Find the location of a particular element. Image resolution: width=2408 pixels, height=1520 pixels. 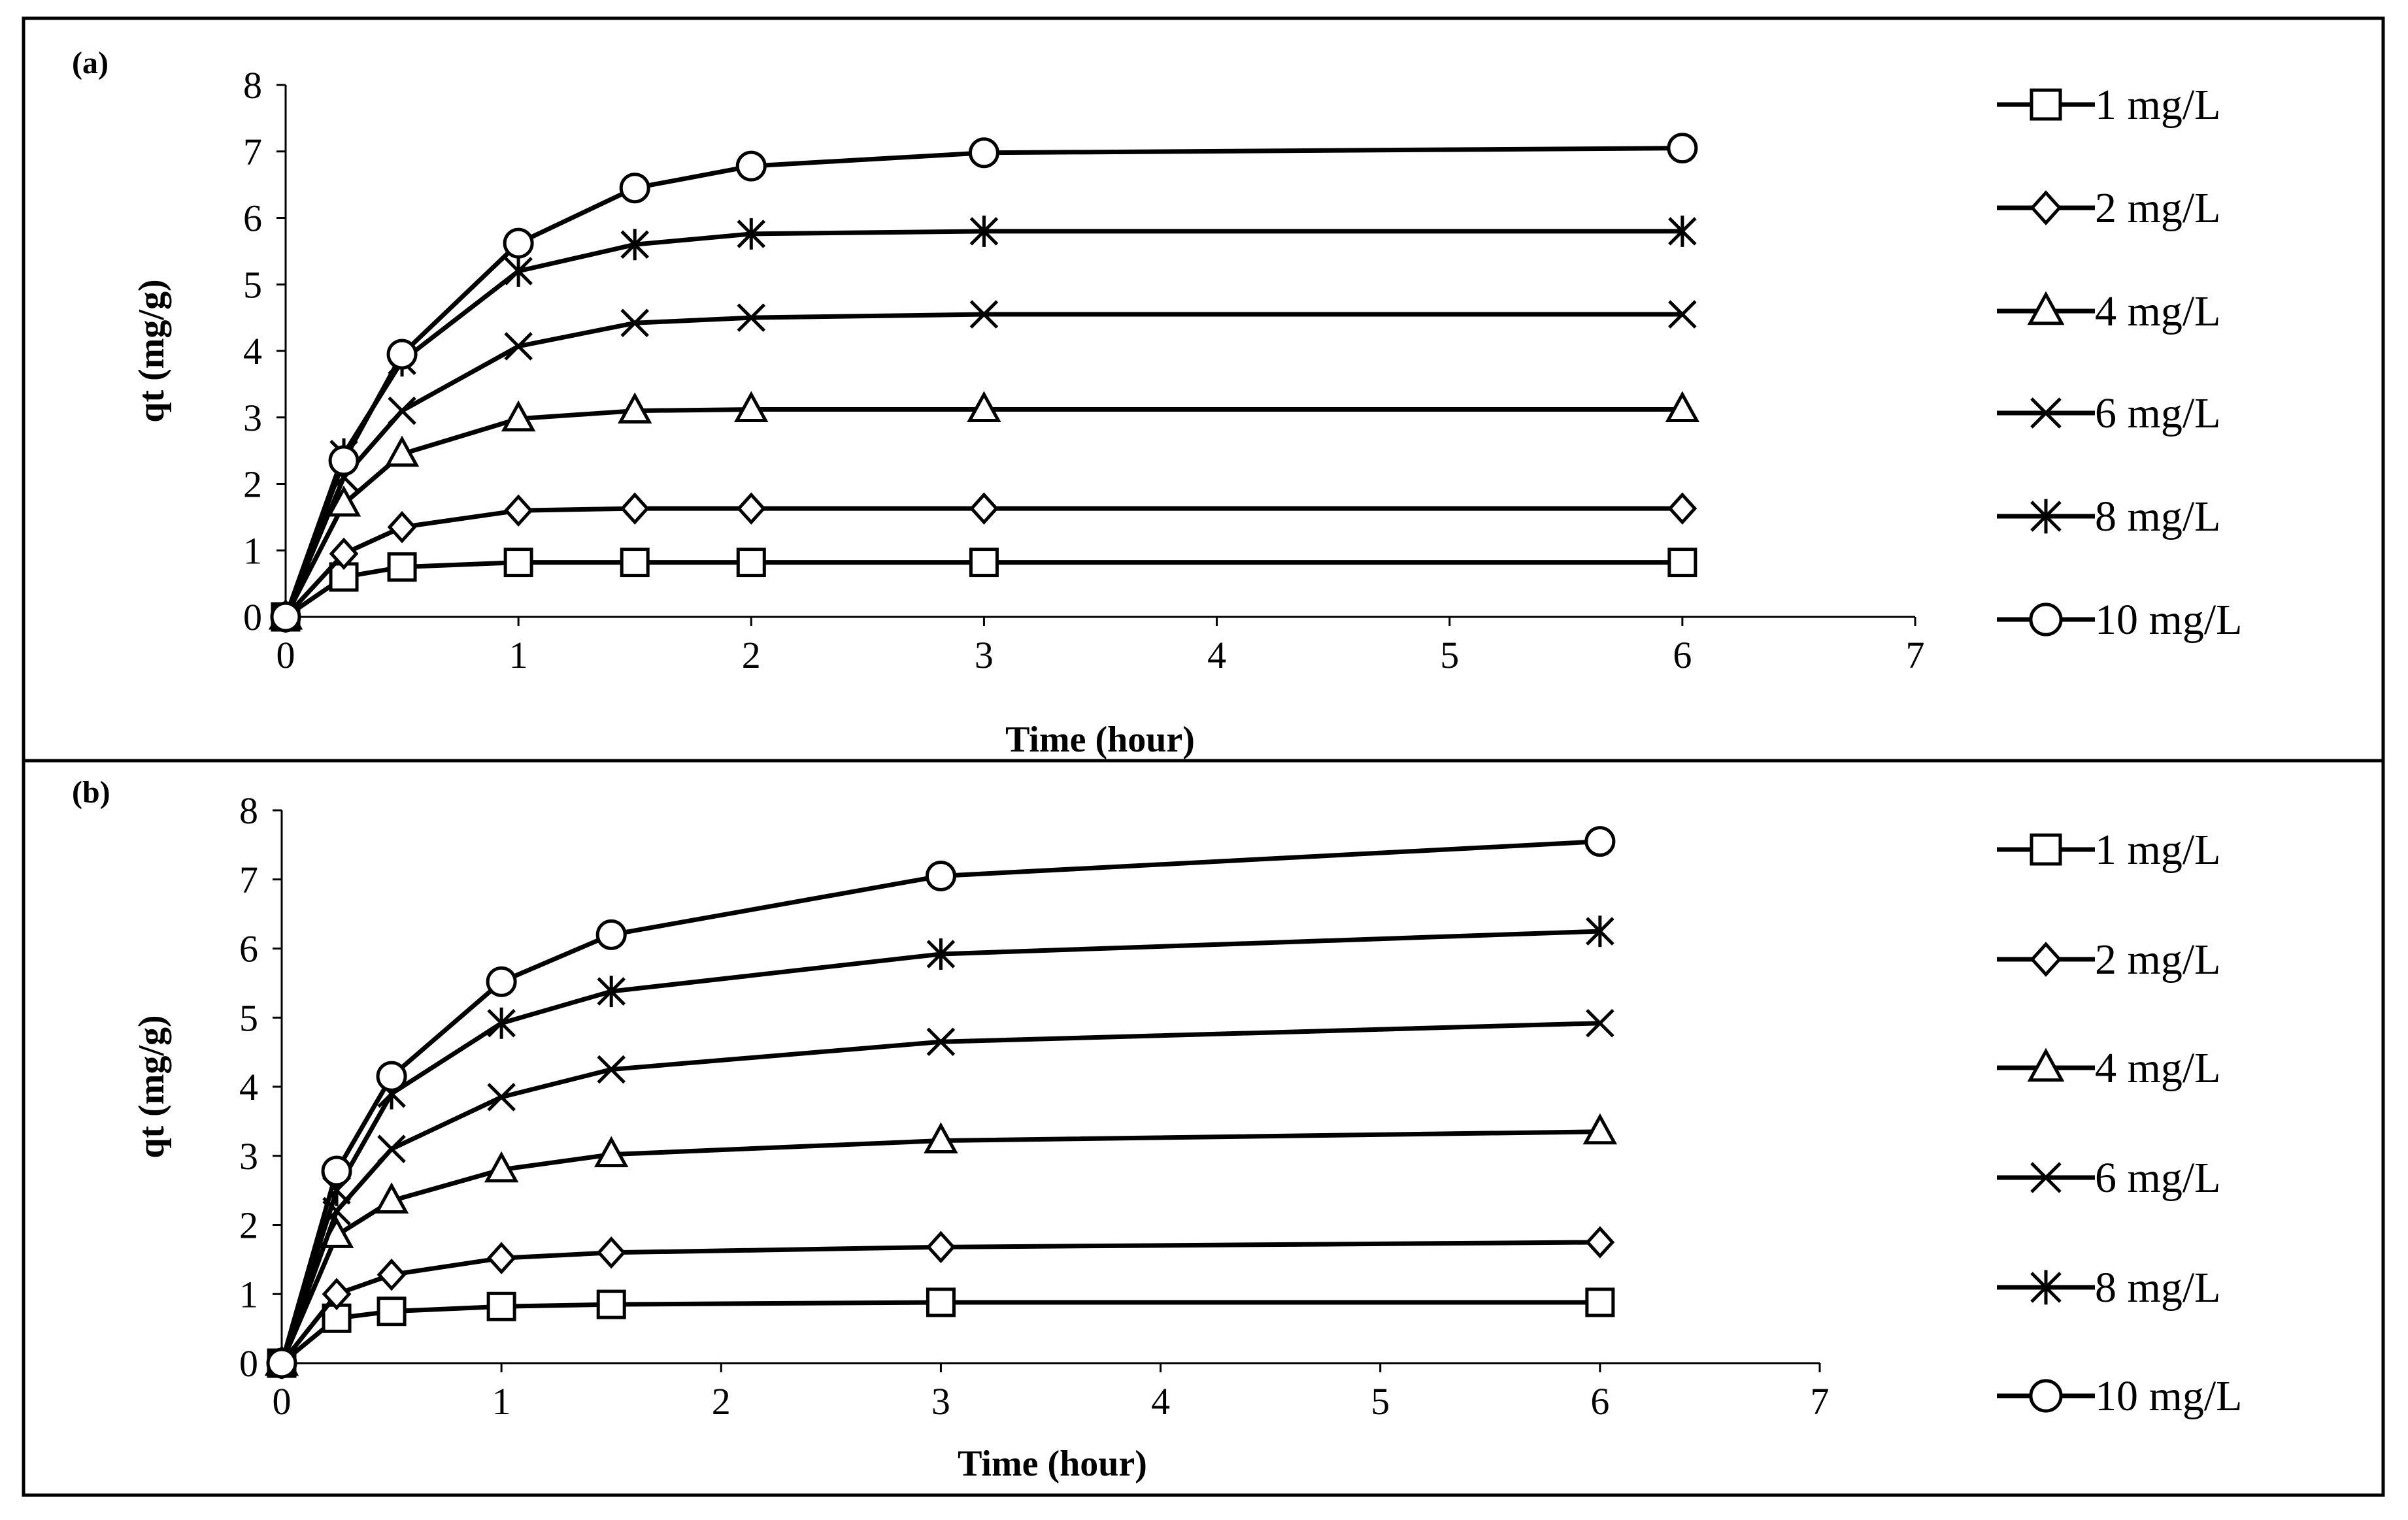

y-tick-label: 7 is located at coordinates (248, 880).